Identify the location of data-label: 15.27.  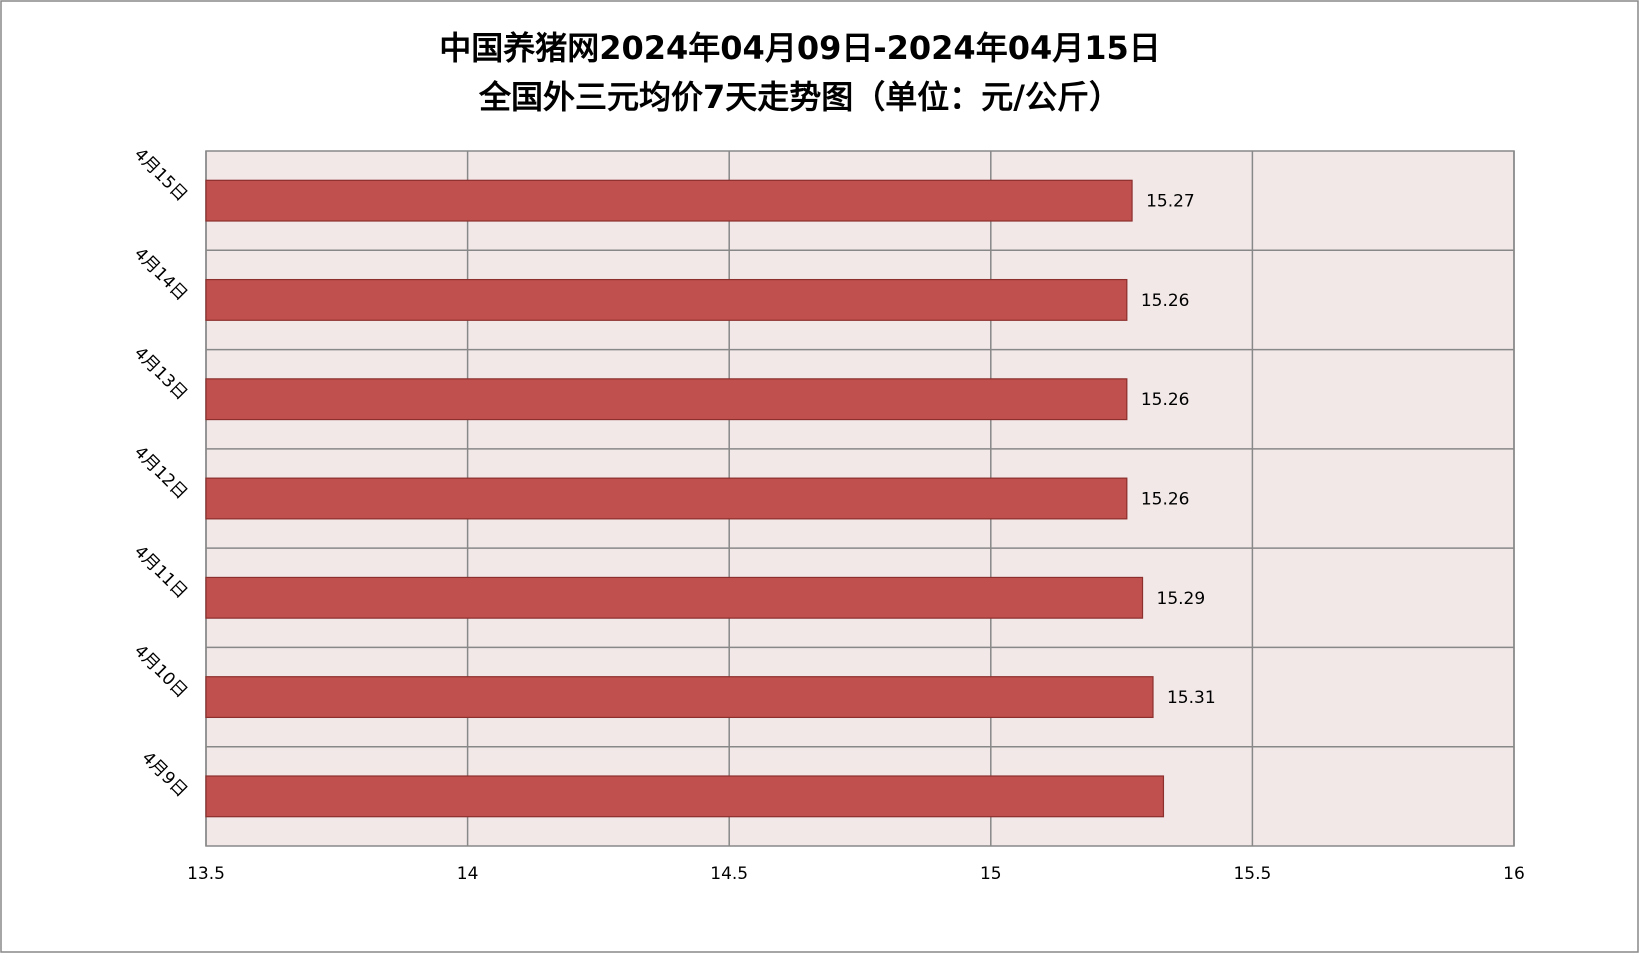
(1170, 202).